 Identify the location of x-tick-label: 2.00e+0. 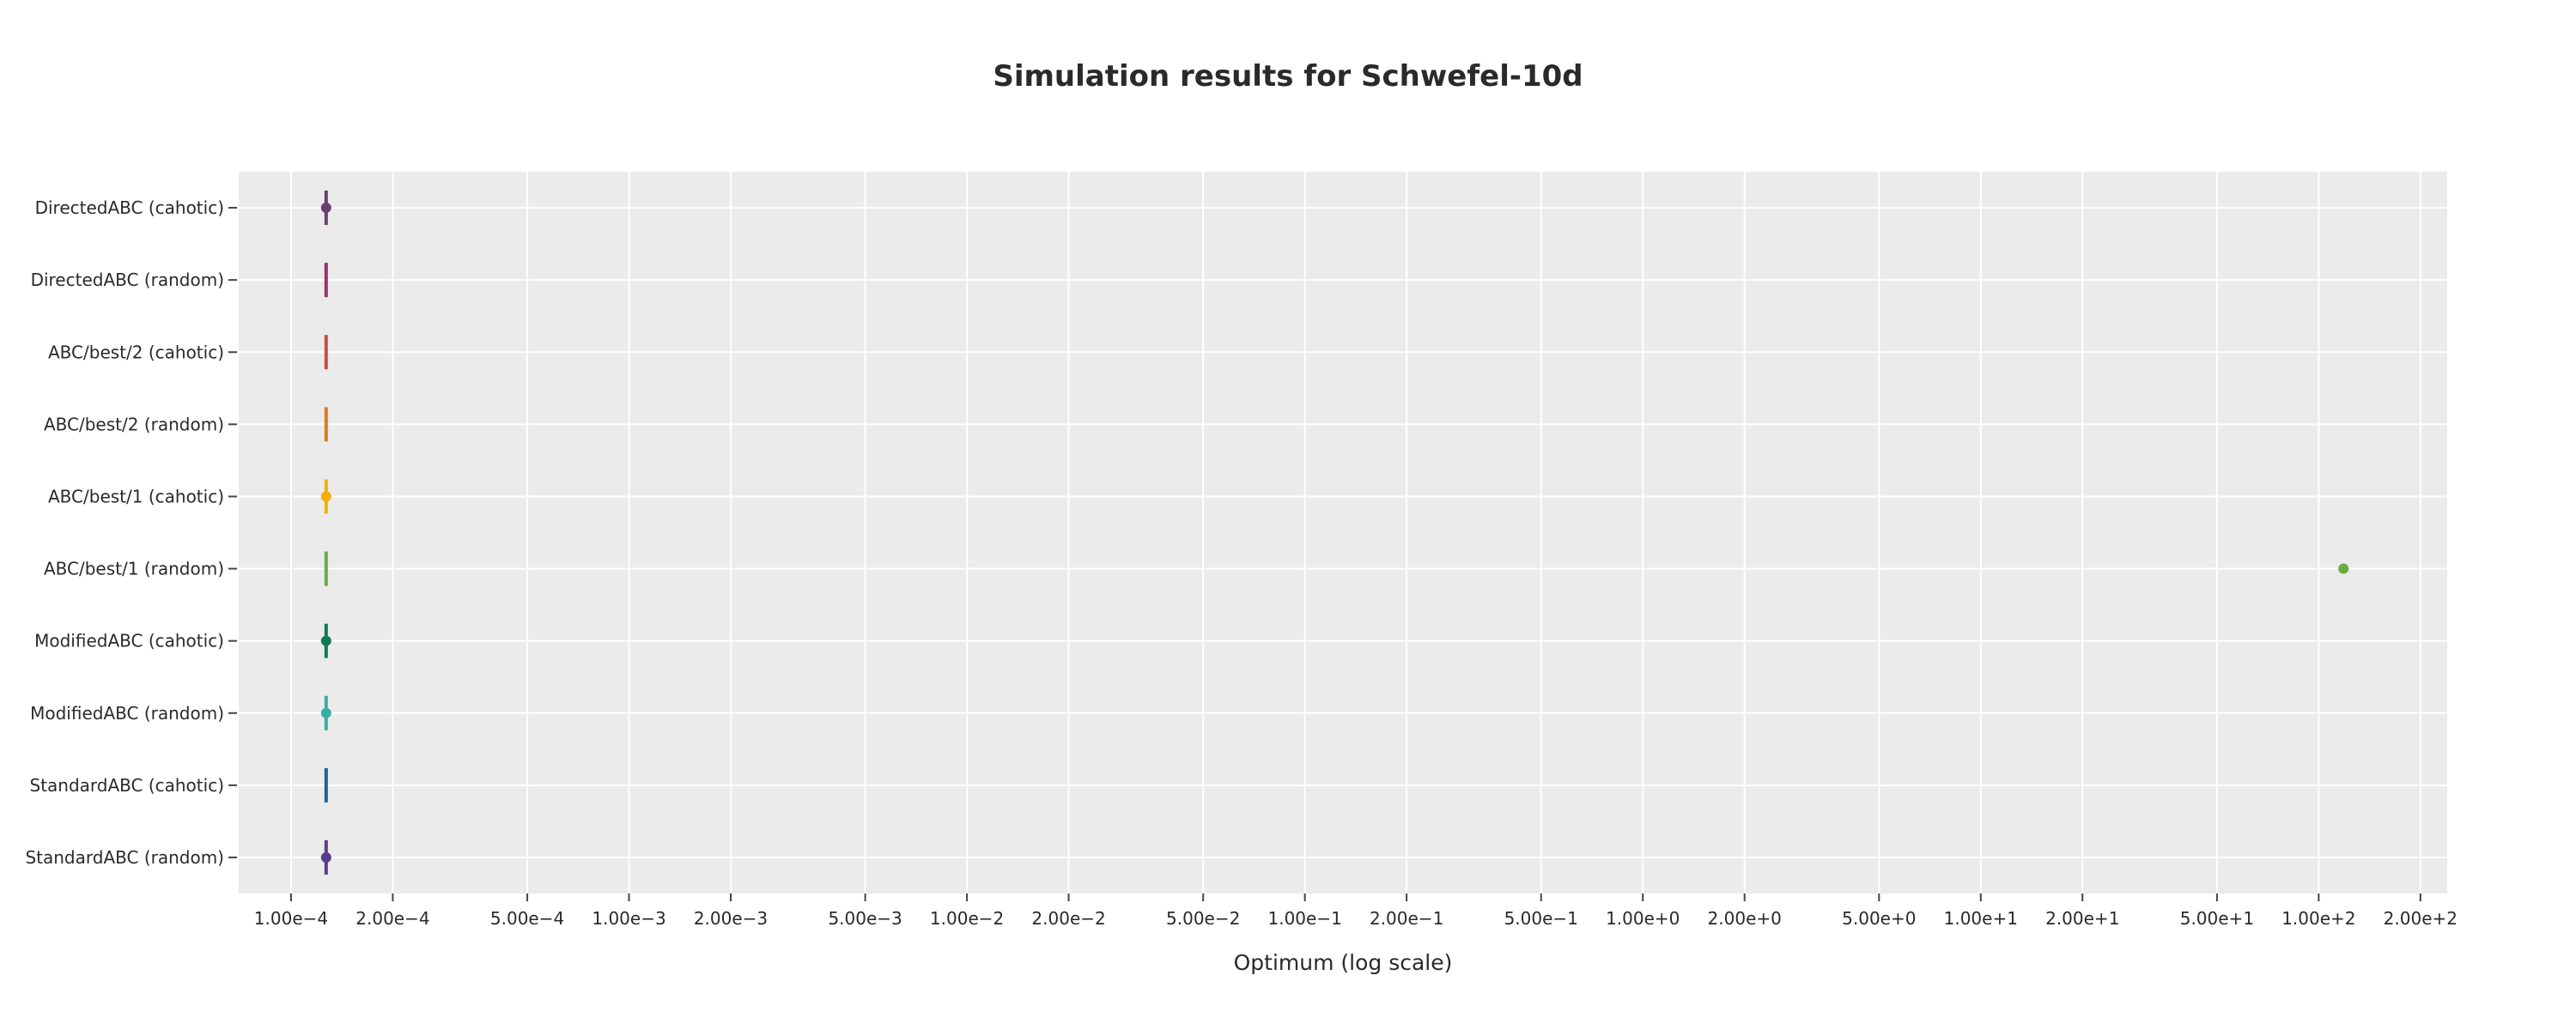
(1745, 918).